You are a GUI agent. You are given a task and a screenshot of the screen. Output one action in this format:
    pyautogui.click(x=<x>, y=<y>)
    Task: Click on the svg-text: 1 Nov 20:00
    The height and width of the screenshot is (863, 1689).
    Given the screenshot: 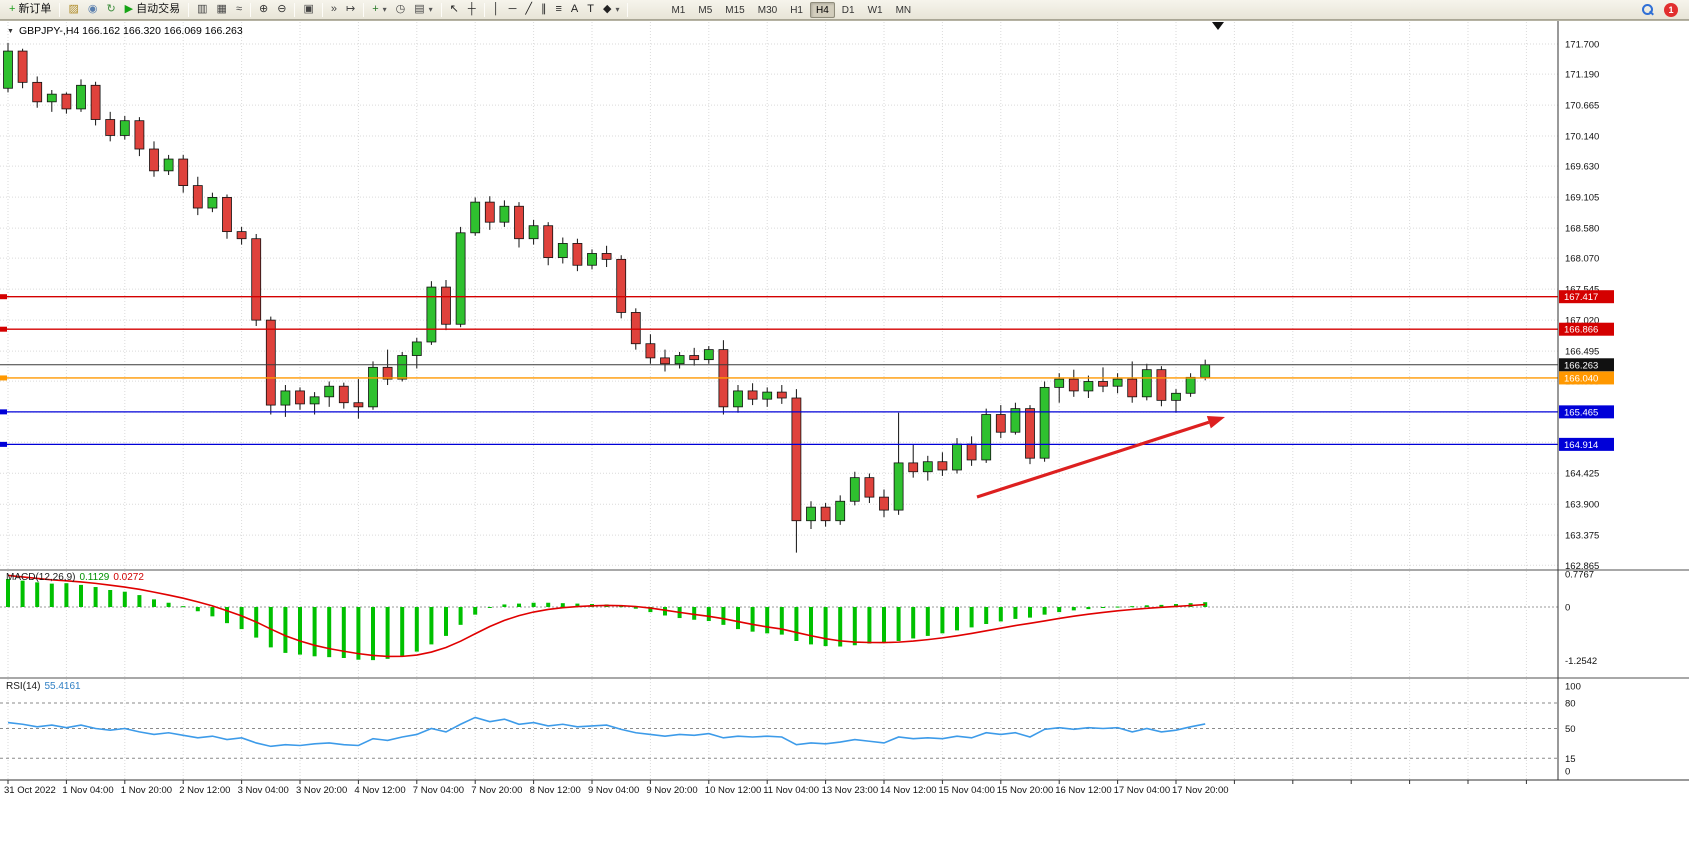 What is the action you would take?
    pyautogui.click(x=146, y=790)
    